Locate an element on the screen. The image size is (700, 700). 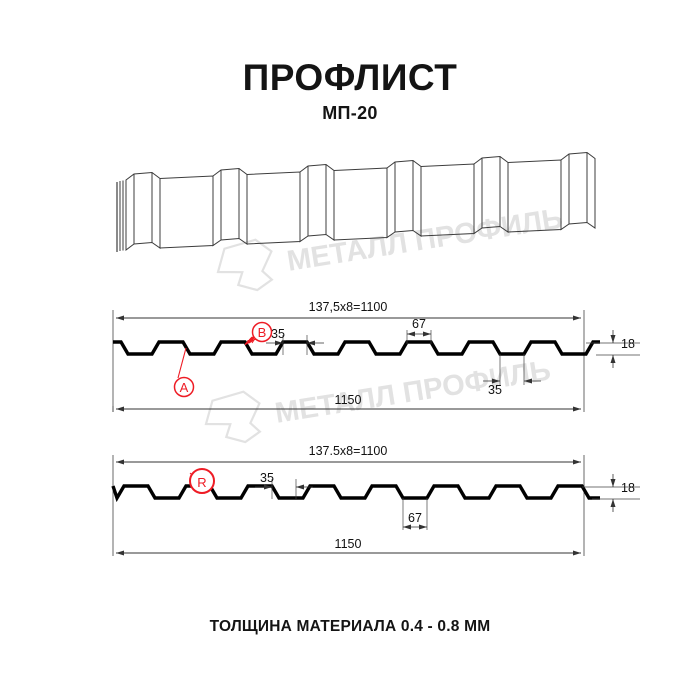
sheet-profile-section-top is located at coordinates (356, 348).